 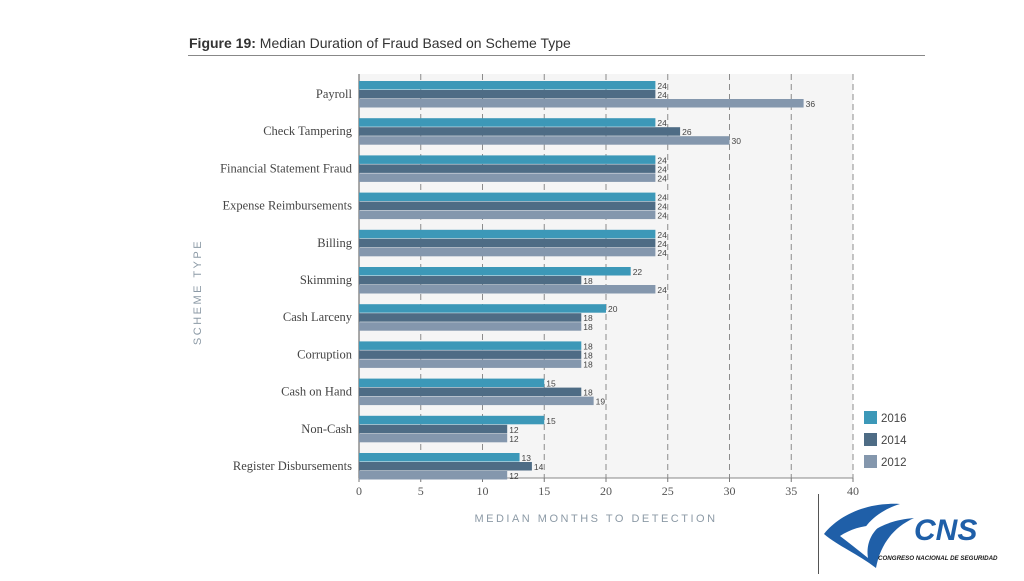 I want to click on bar-2014-cash-larceny, so click(x=470, y=317).